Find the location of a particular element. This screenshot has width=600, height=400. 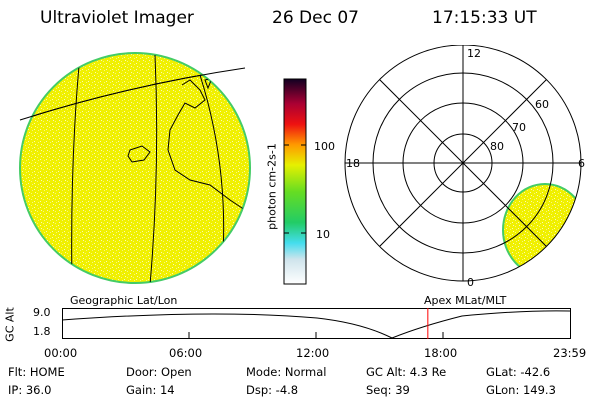

date-label: 26 Dec 07 is located at coordinates (315, 18).